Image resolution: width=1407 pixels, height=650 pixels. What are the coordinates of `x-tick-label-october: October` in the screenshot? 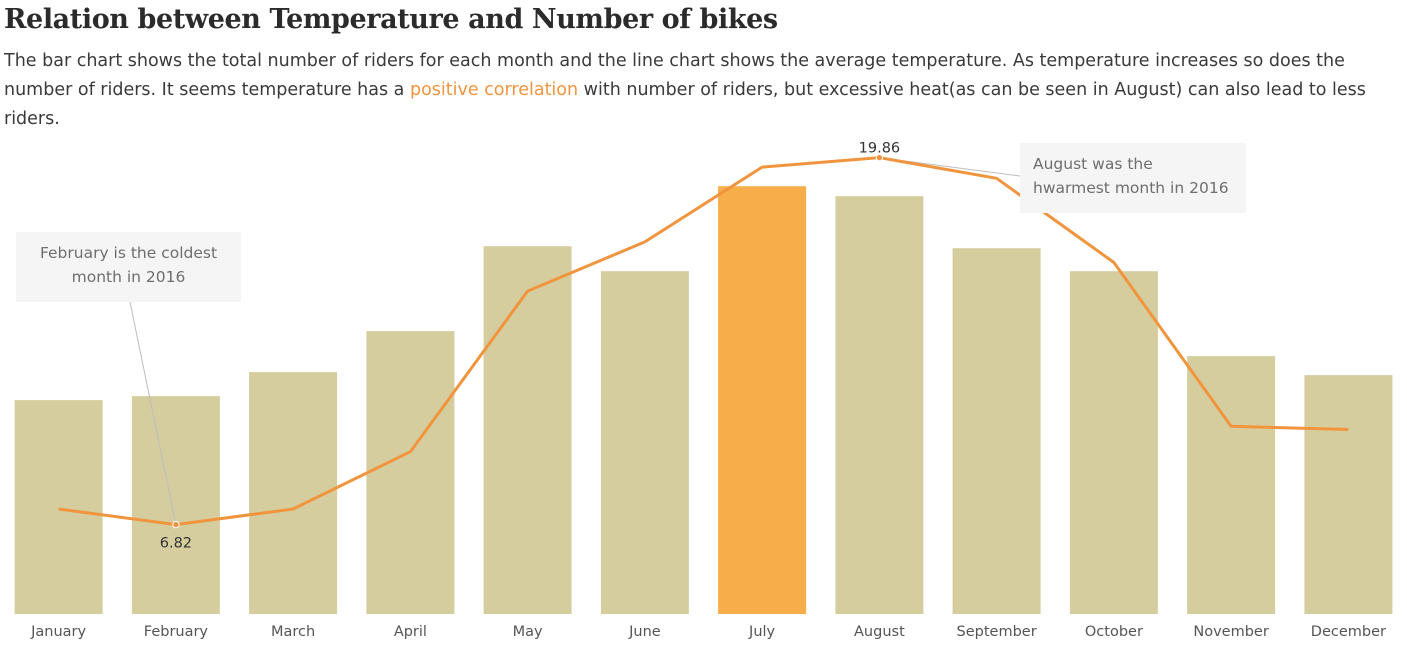 It's located at (1114, 632).